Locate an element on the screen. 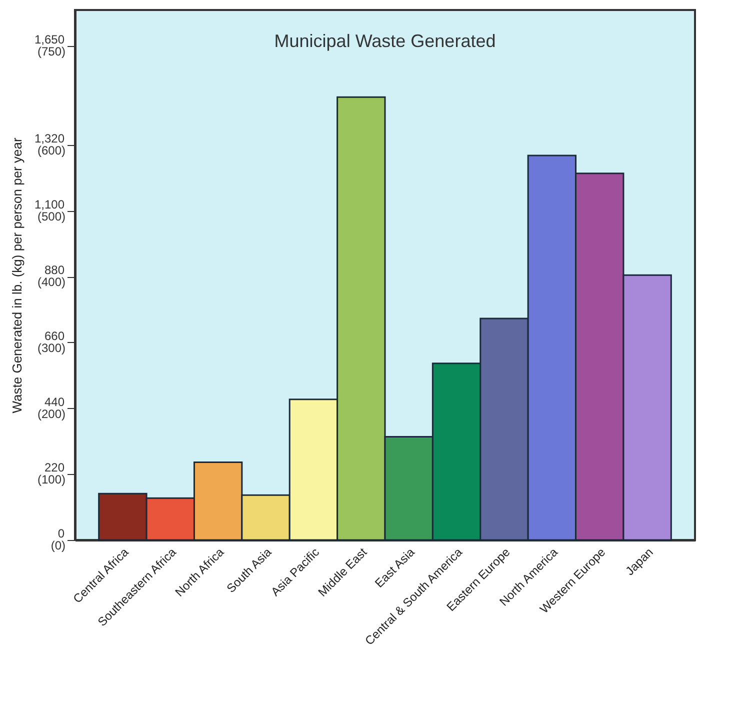 This screenshot has width=754, height=720. y2-tick-label: (200) is located at coordinates (51, 413).